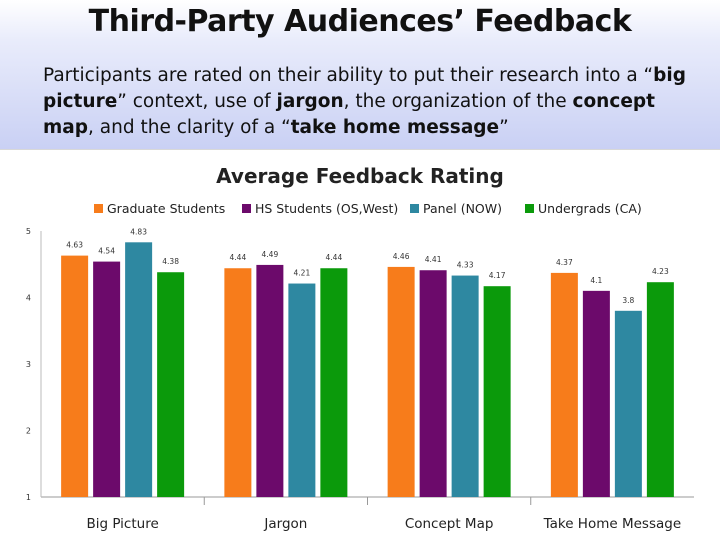  I want to click on data-label: 4.1, so click(596, 280).